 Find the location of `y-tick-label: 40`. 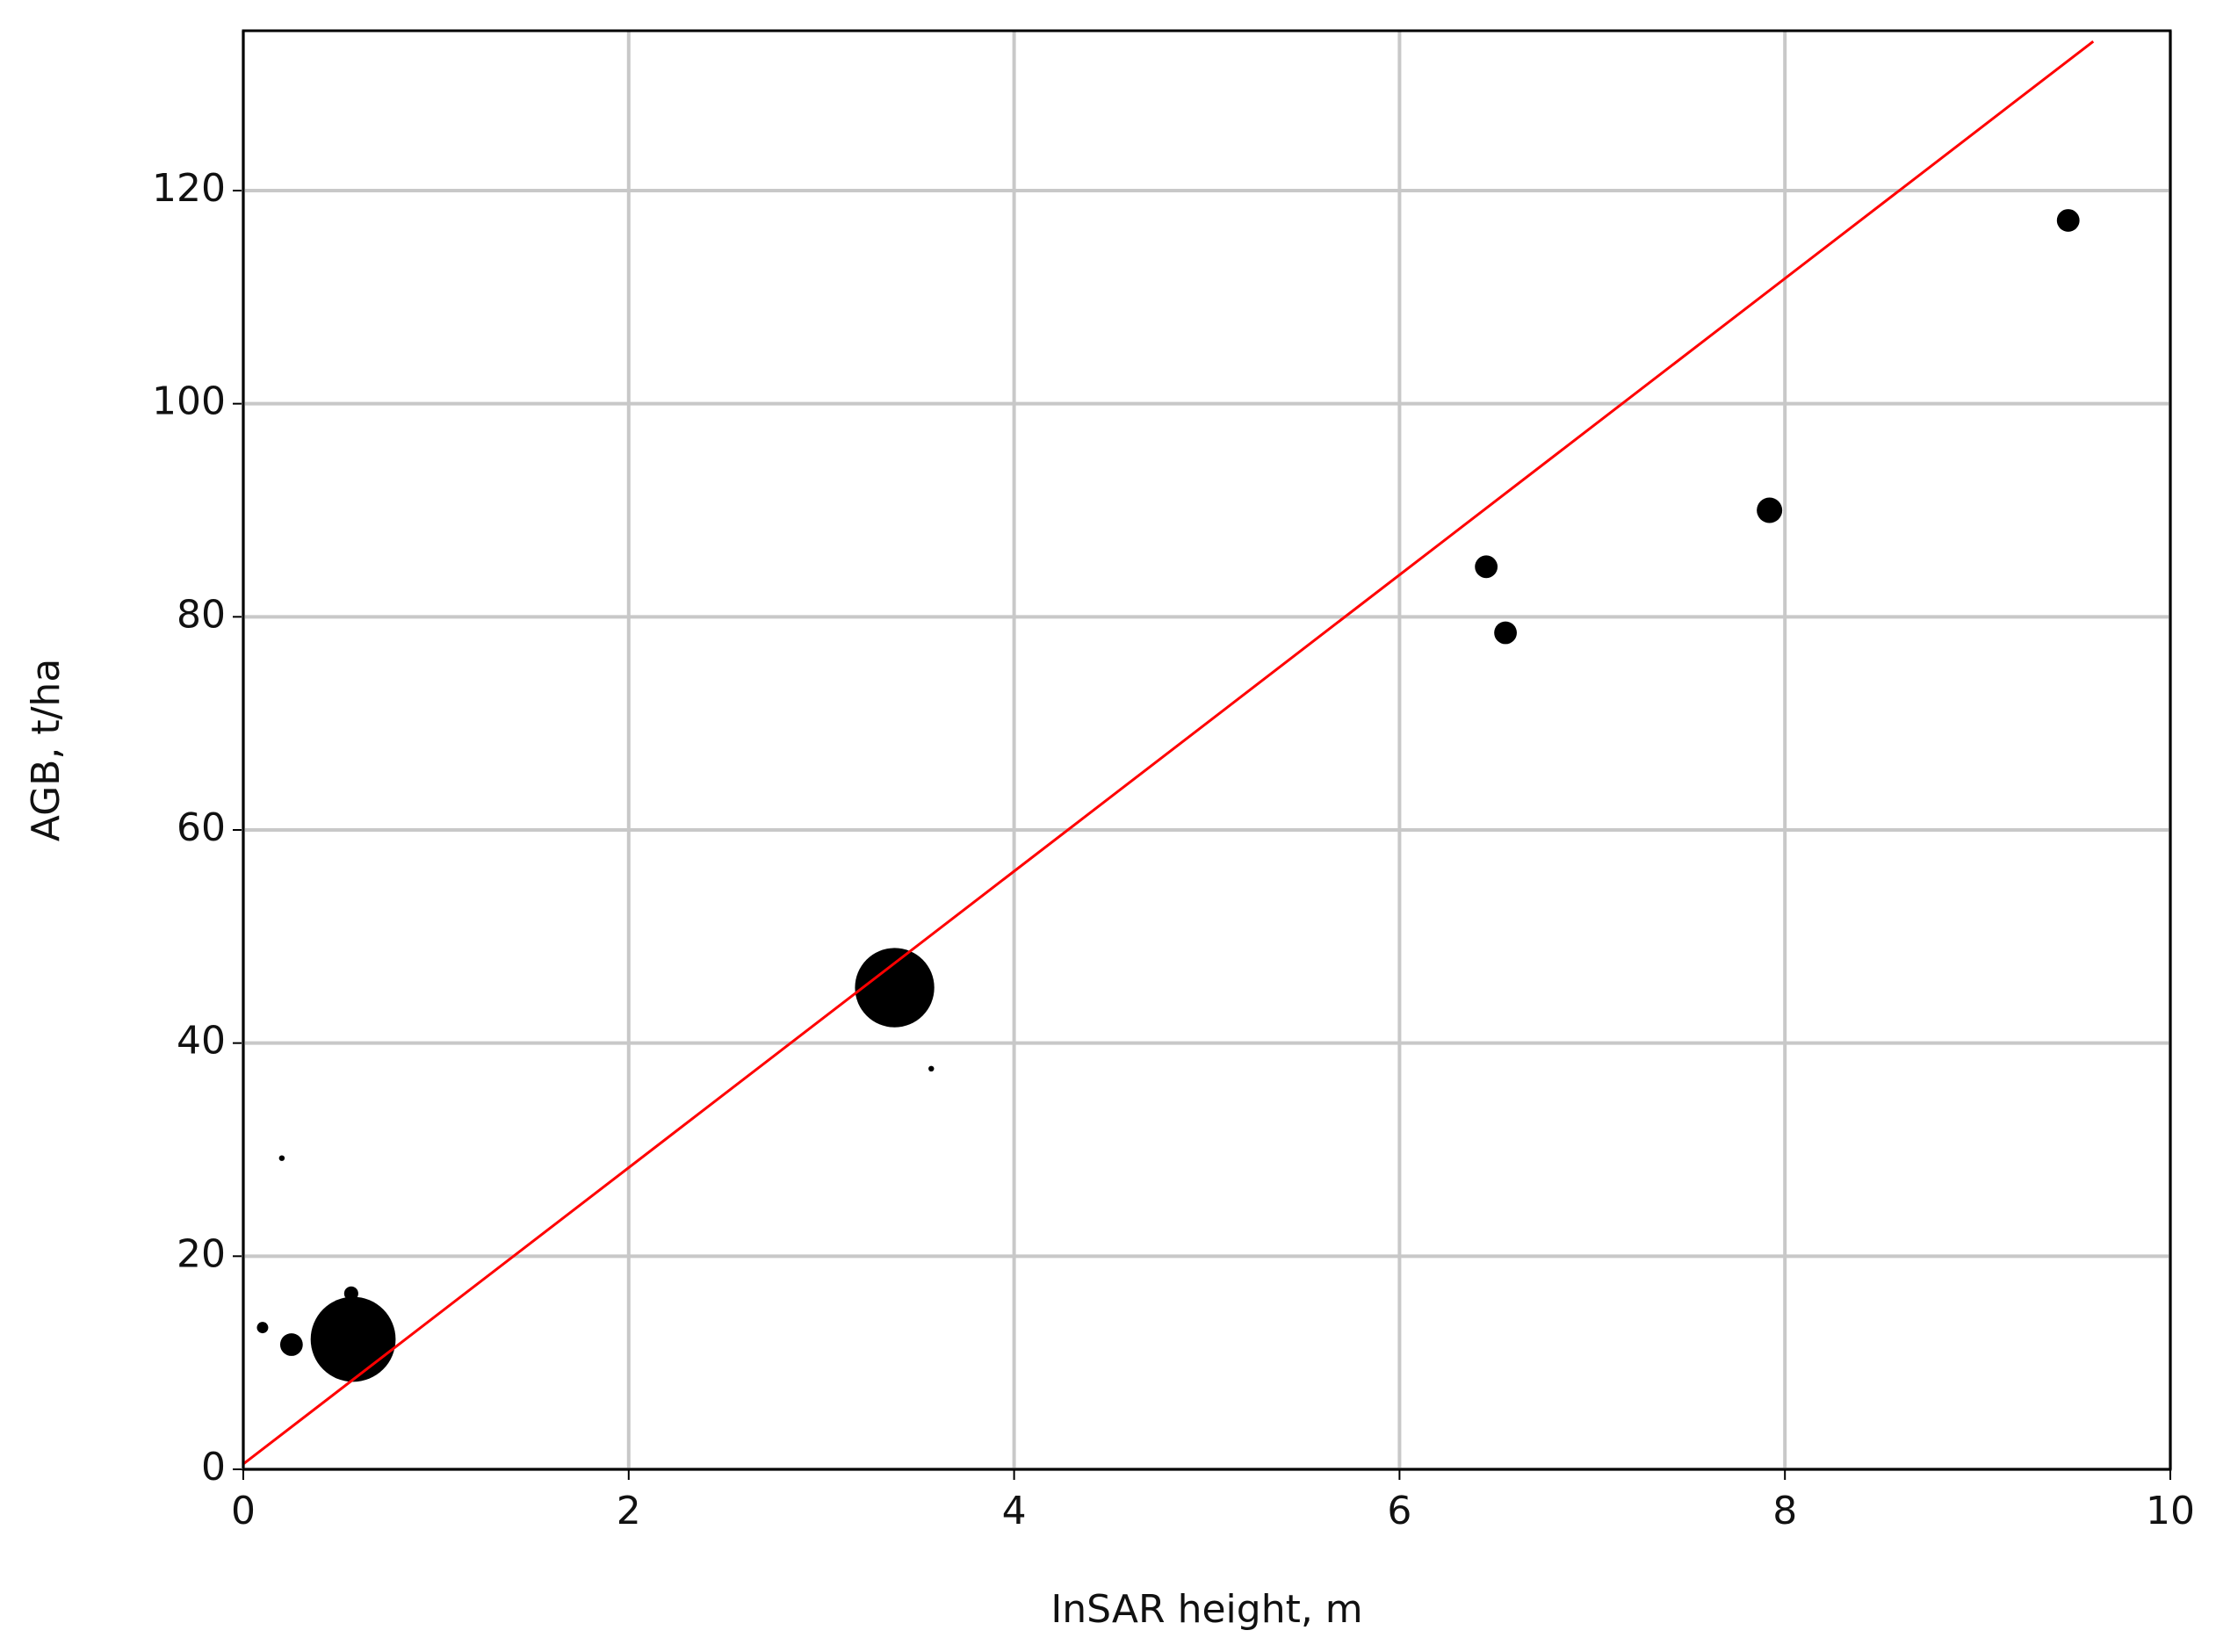

y-tick-label: 40 is located at coordinates (201, 1041).